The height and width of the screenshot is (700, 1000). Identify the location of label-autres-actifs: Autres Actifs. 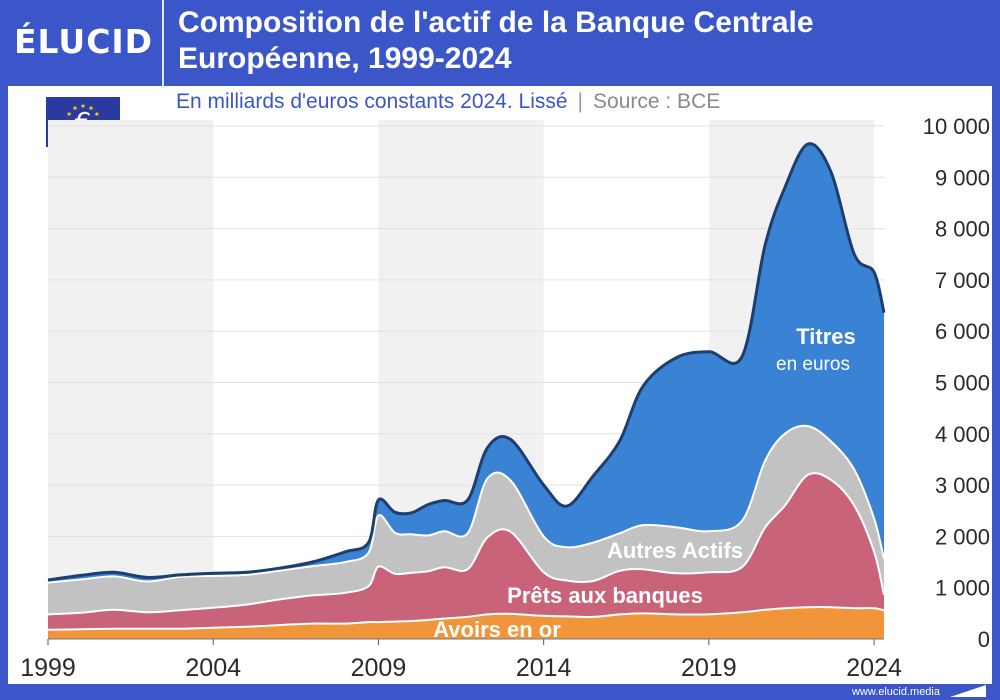
(675, 550).